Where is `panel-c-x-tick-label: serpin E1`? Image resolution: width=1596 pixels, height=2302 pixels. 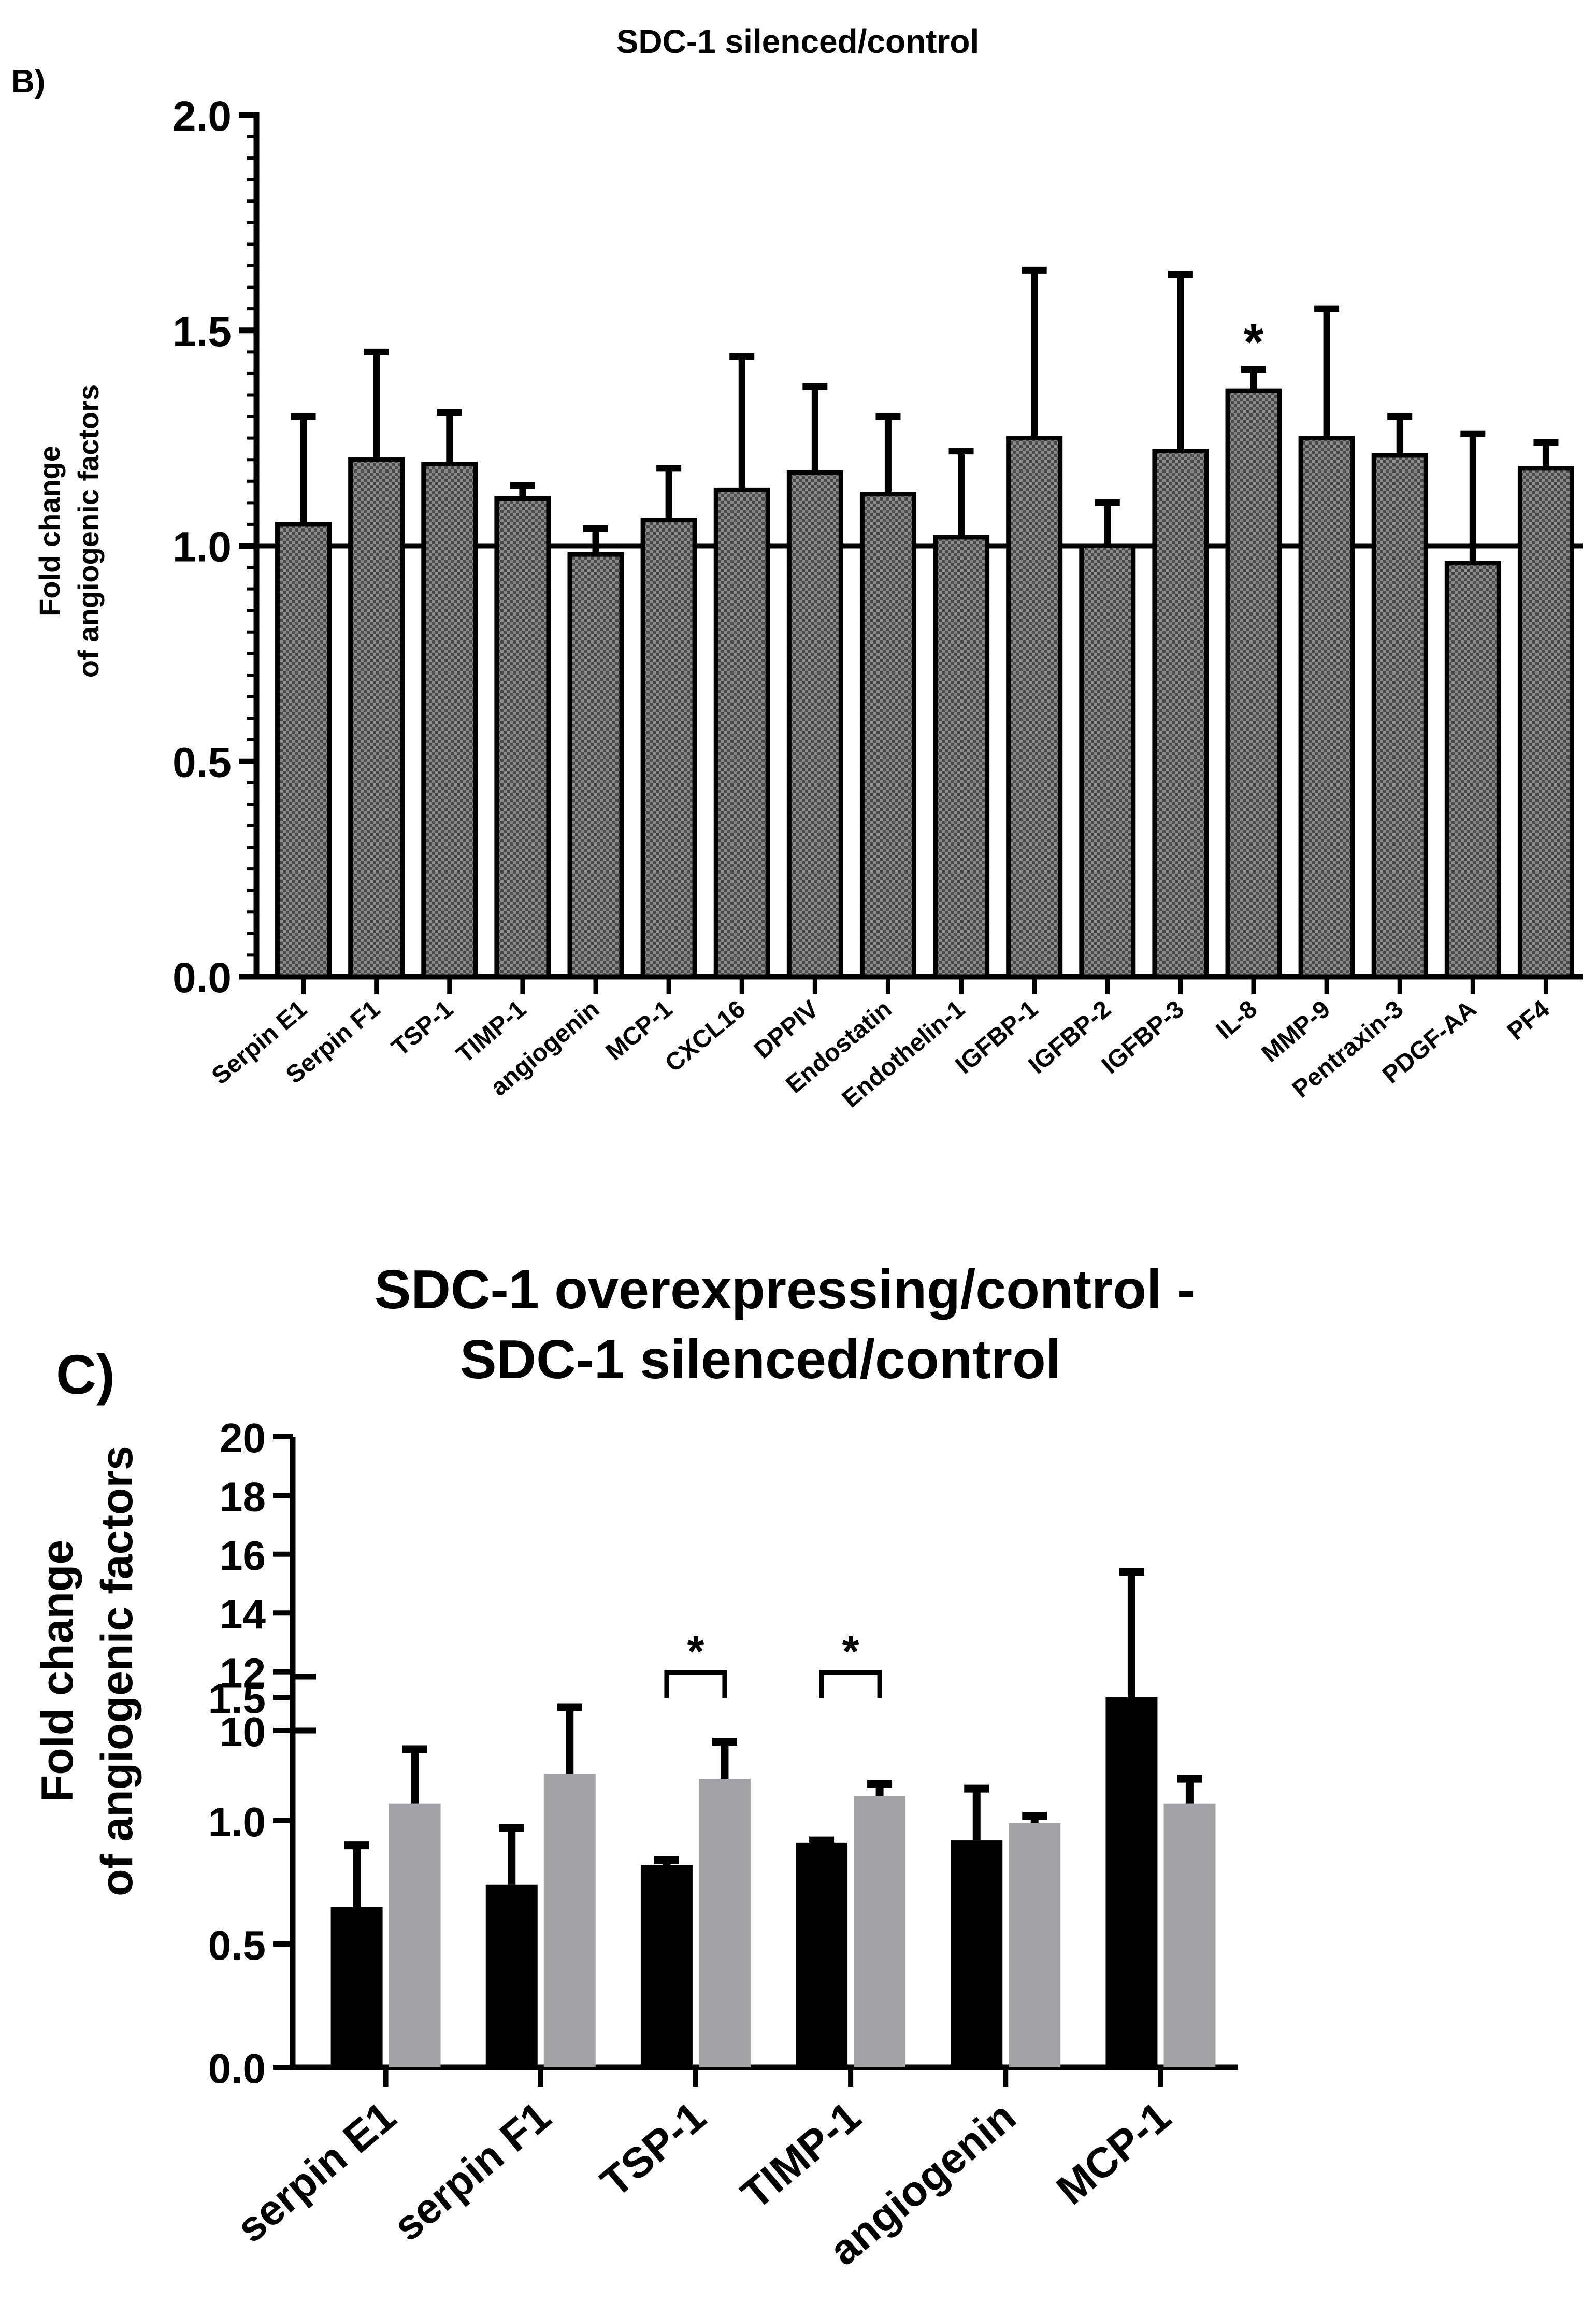
panel-c-x-tick-label: serpin E1 is located at coordinates (316, 2173).